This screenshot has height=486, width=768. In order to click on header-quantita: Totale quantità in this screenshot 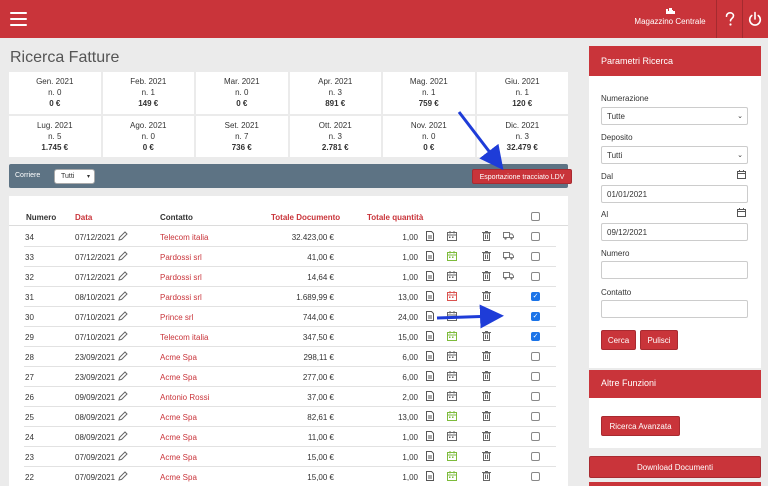, I will do `click(395, 217)`.